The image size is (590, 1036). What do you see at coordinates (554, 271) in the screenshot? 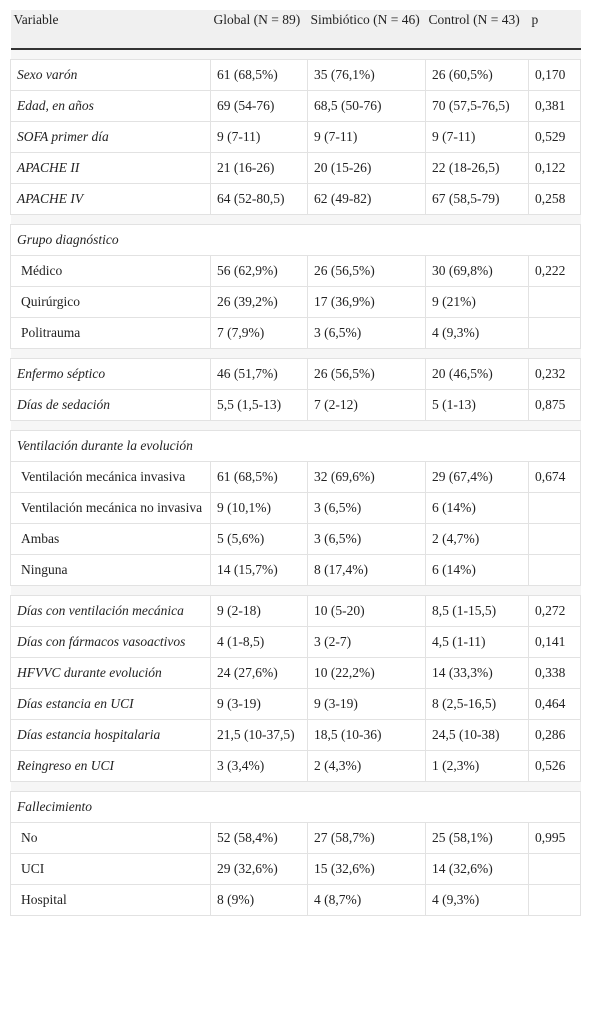
I see `value-cell: 0,222` at bounding box center [554, 271].